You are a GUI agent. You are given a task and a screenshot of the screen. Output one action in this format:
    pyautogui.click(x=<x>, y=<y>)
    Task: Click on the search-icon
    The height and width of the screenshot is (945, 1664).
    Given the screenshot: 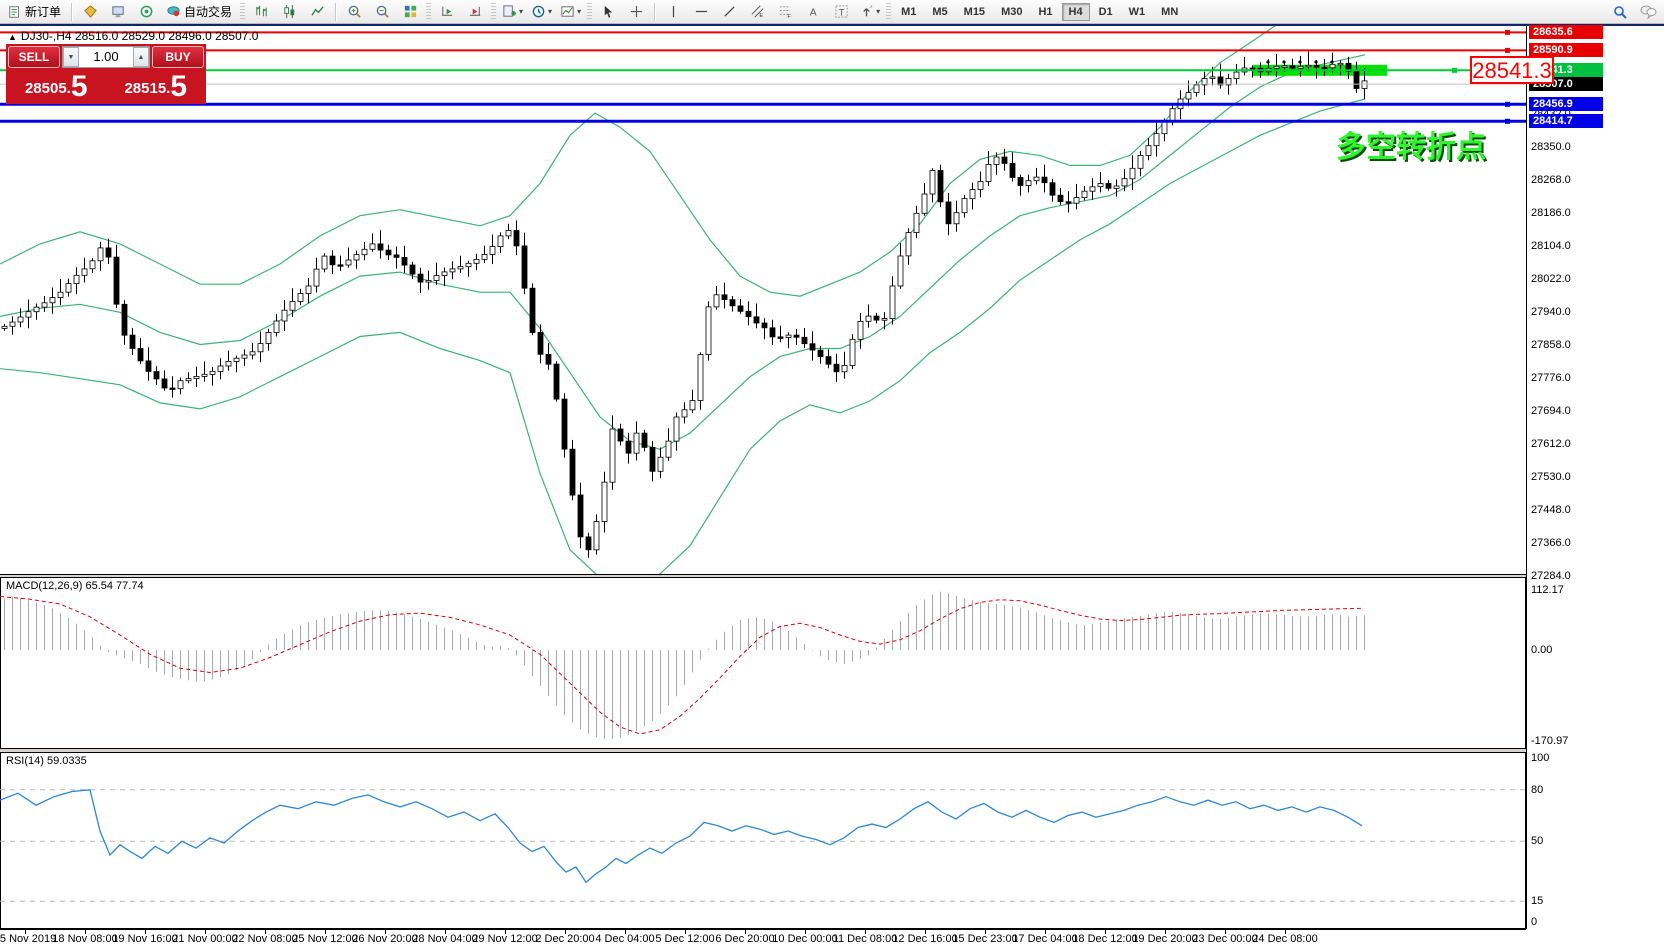 What is the action you would take?
    pyautogui.click(x=1620, y=12)
    